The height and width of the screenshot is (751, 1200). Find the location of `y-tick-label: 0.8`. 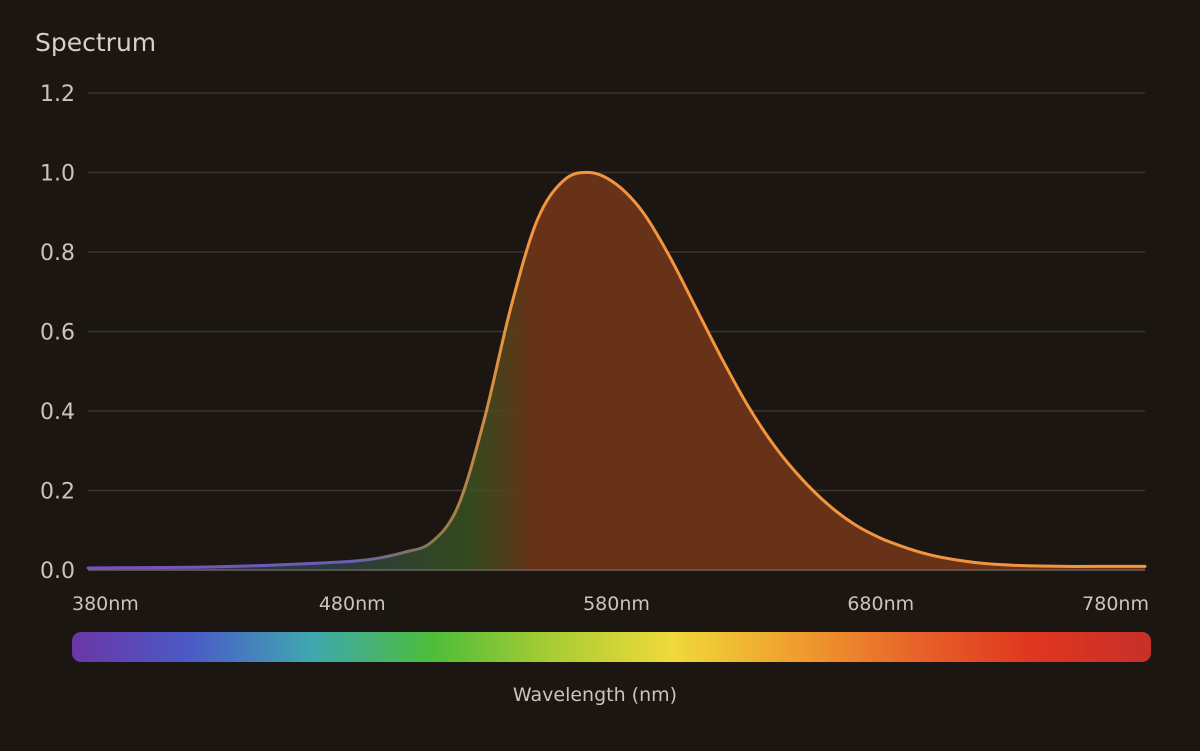

y-tick-label: 0.8 is located at coordinates (57, 253).